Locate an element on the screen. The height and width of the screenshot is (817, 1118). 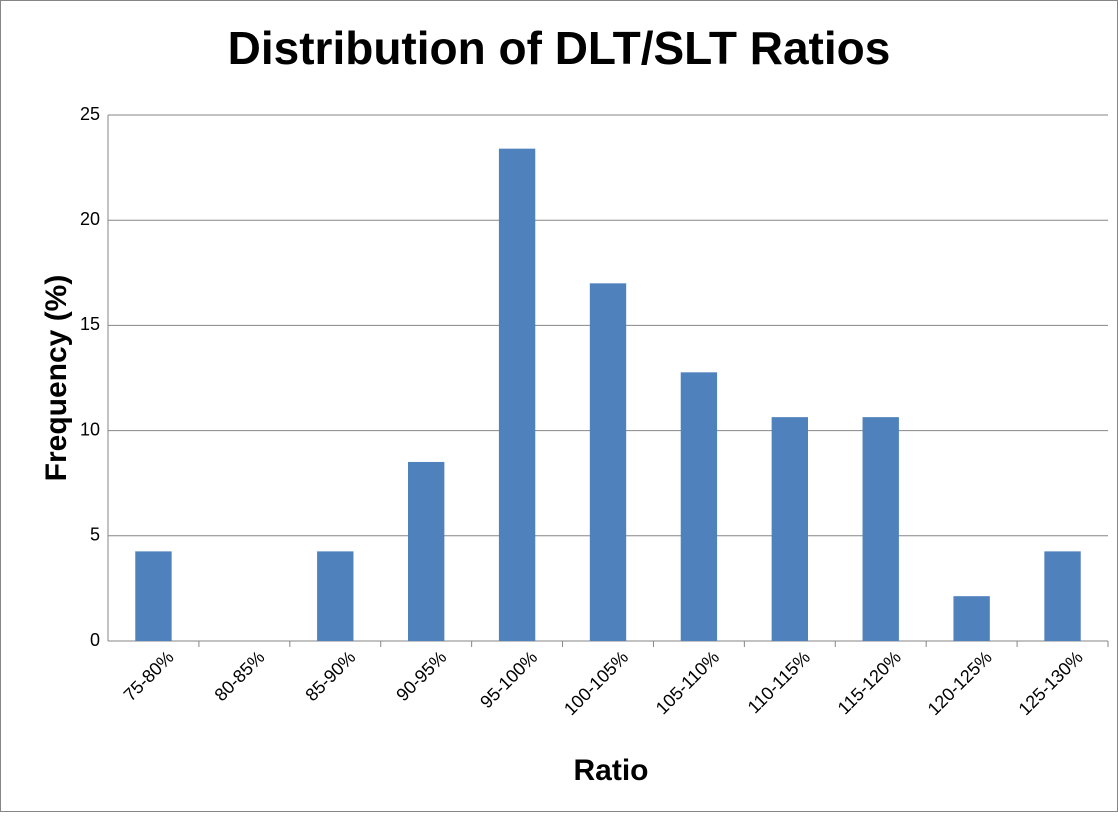
y-axis-label: Frequency (%) is located at coordinates (56, 378).